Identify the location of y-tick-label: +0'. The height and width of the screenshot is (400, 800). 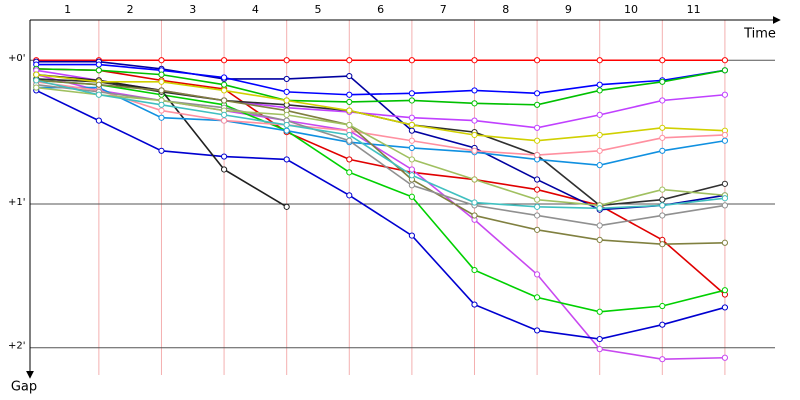
(17, 58).